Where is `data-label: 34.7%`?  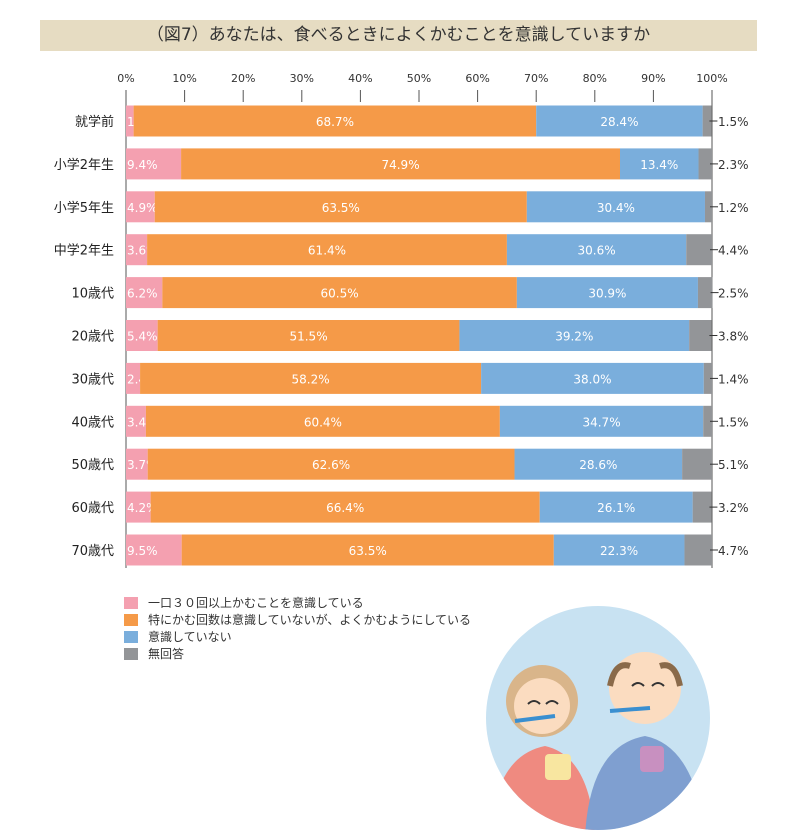 data-label: 34.7% is located at coordinates (601, 422).